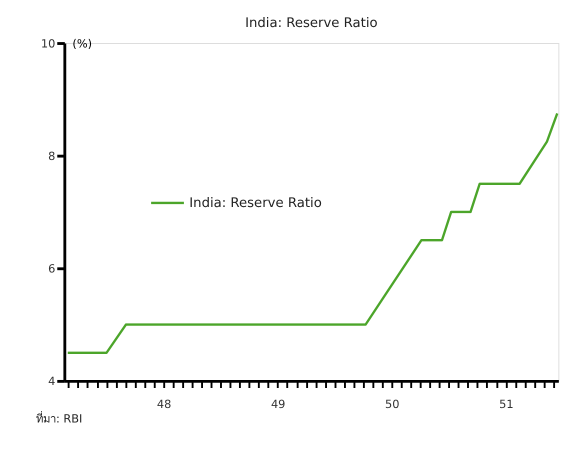  What do you see at coordinates (392, 403) in the screenshot?
I see `x-tick-label: 50` at bounding box center [392, 403].